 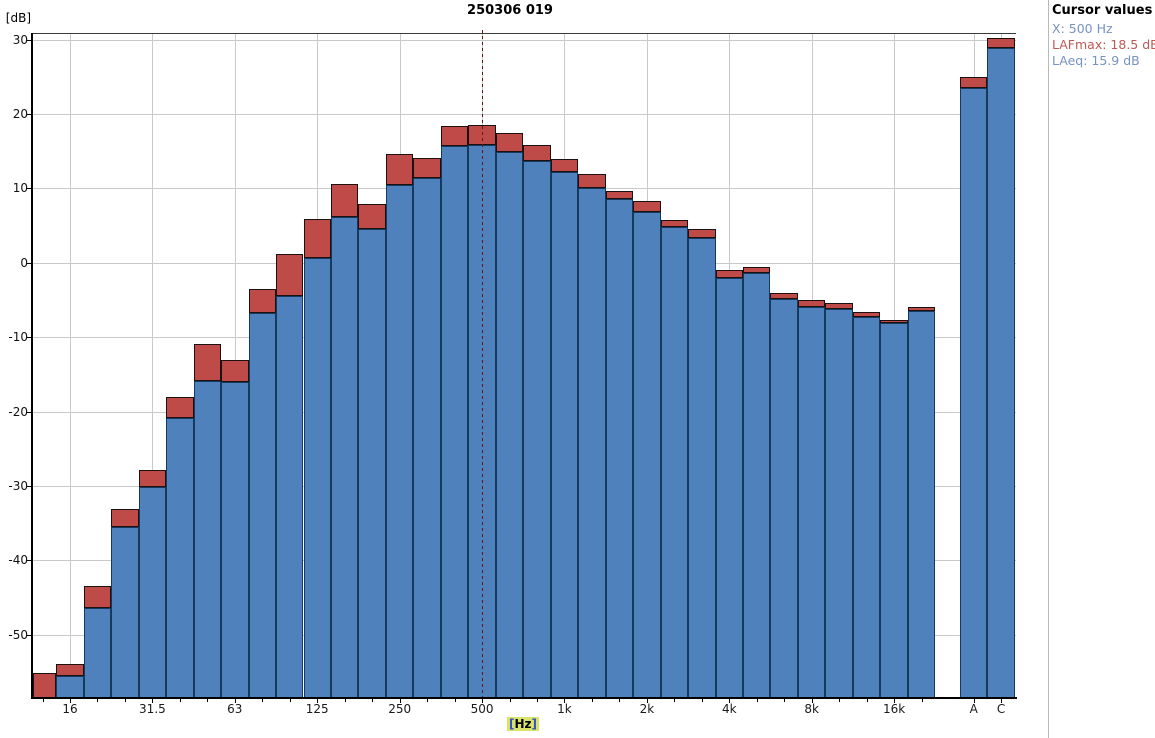 I want to click on x-tick-label-1k: 1k, so click(x=564, y=709).